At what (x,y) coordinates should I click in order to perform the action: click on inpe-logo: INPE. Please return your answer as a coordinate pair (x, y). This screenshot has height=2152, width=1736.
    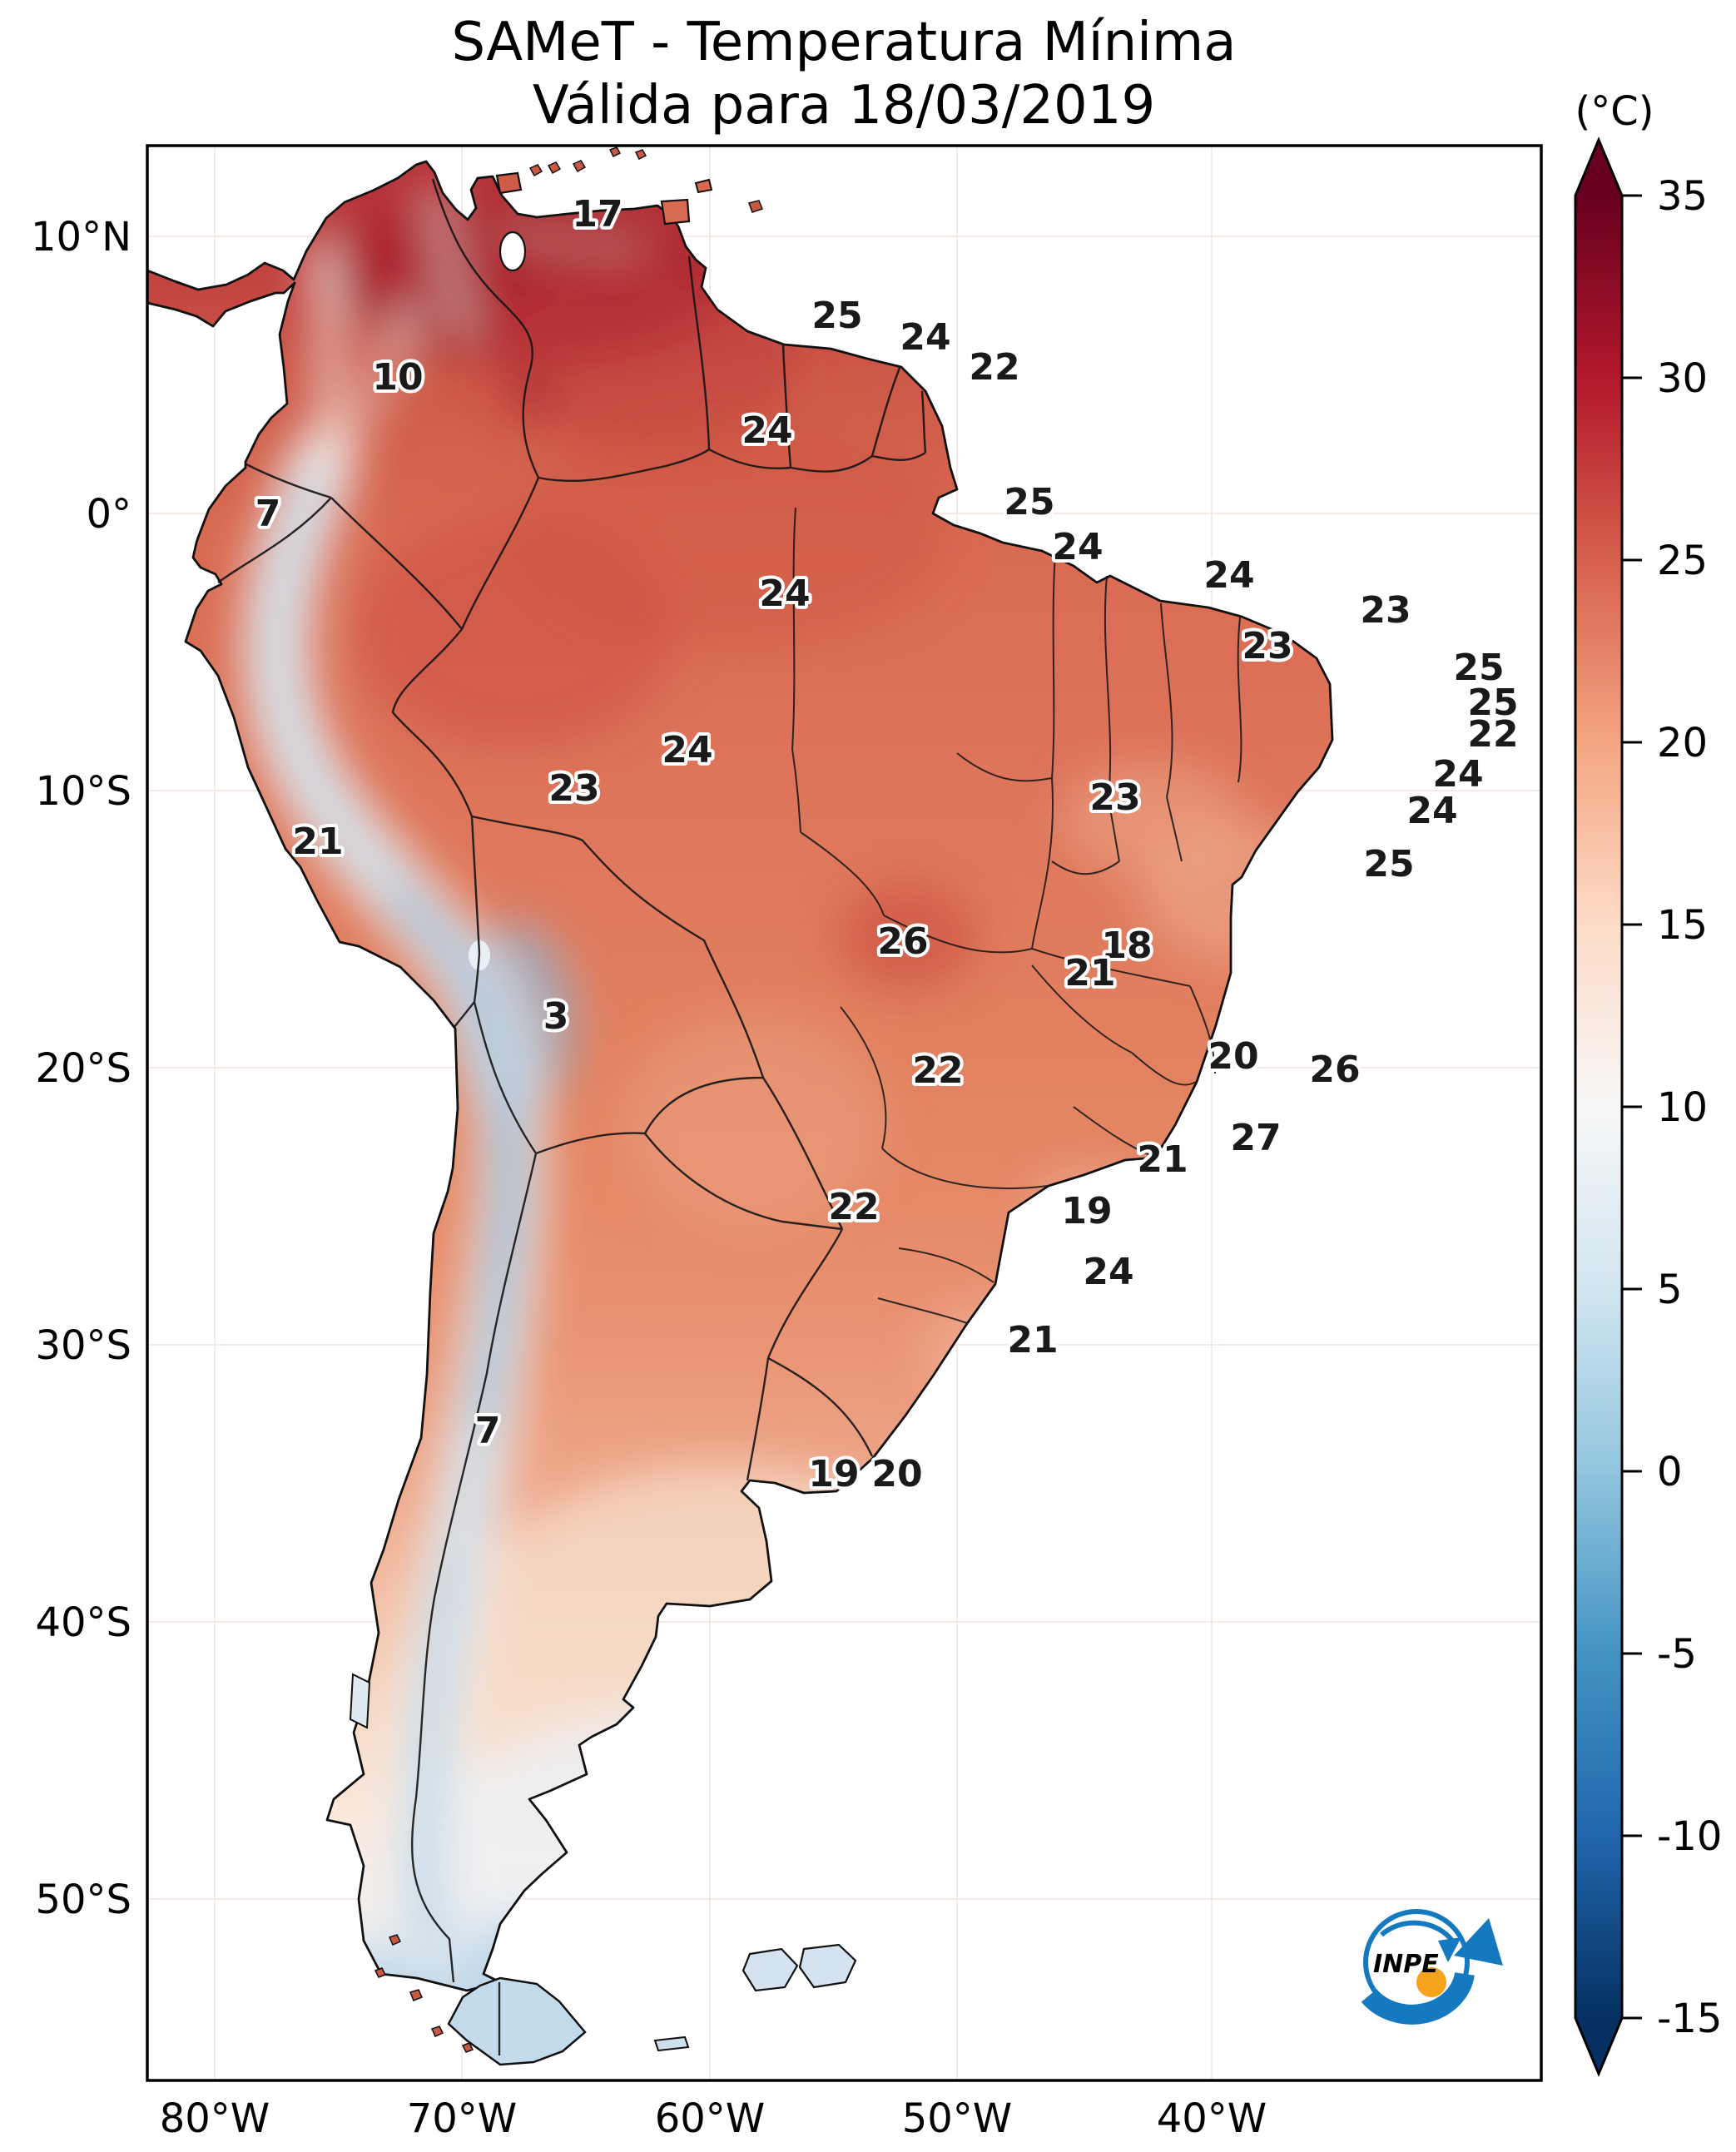
    Looking at the image, I should click on (1432, 1967).